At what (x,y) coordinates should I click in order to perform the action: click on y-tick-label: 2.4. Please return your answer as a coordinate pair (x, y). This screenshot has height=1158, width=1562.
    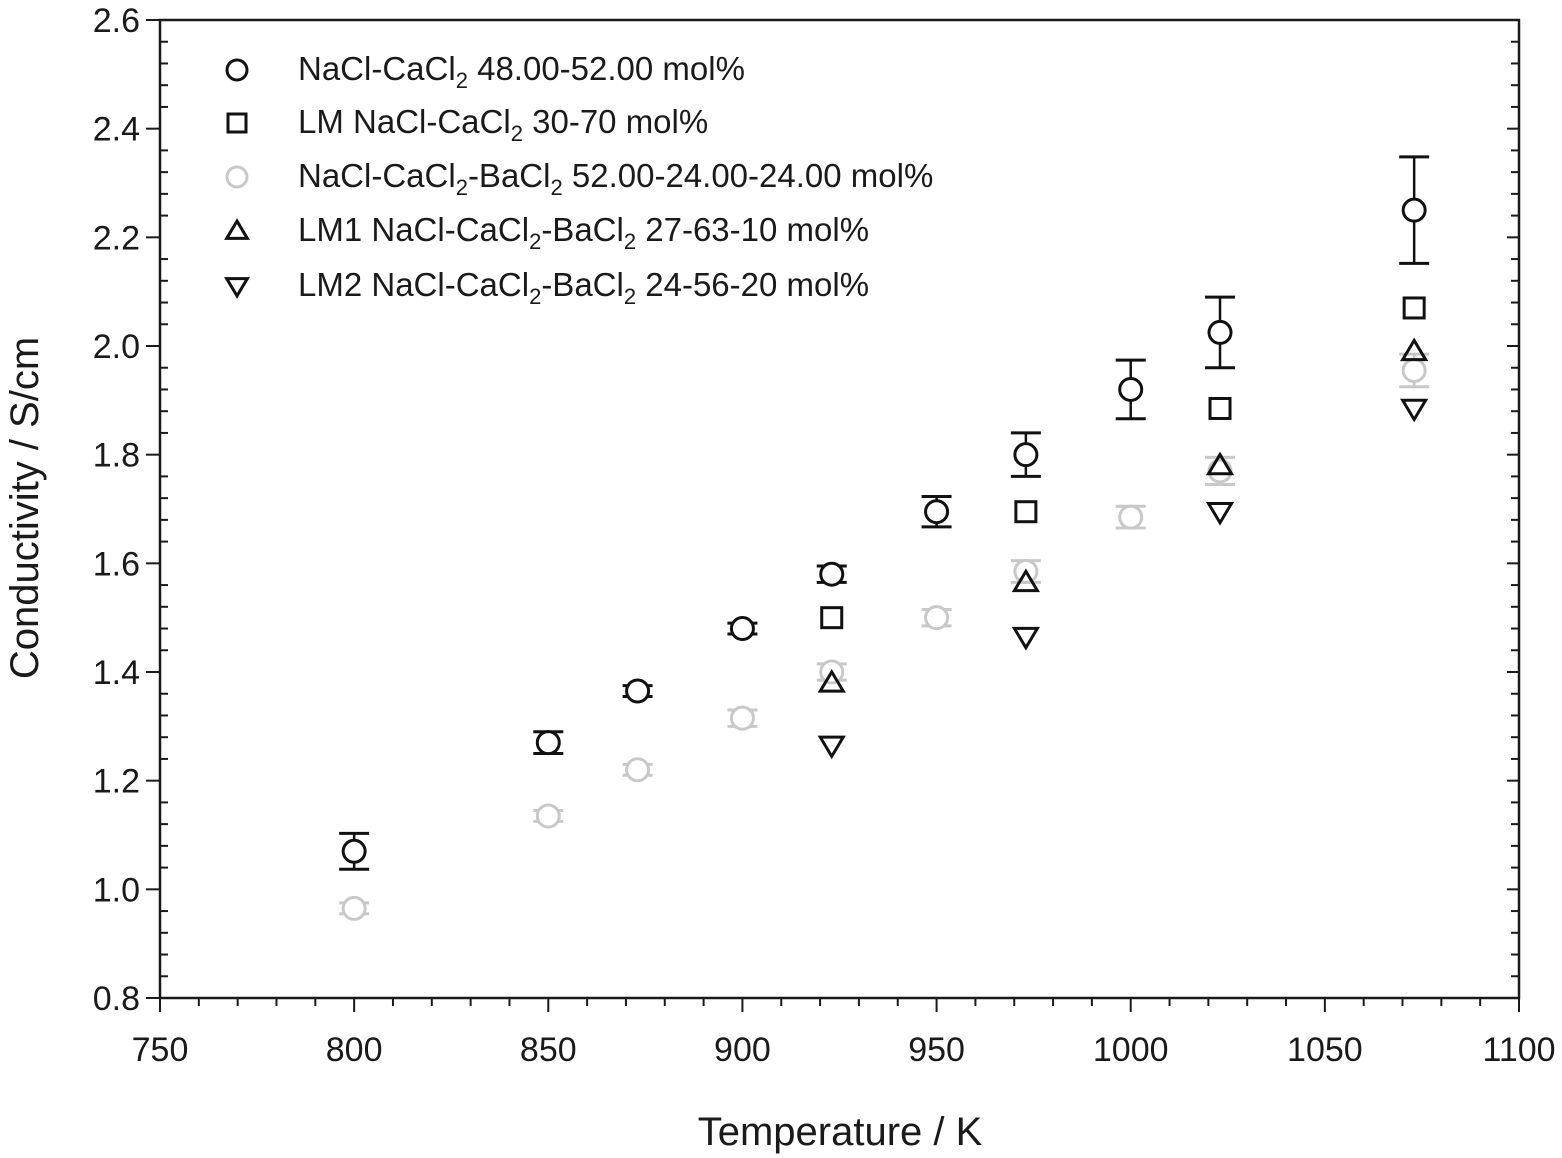
    Looking at the image, I should click on (116, 130).